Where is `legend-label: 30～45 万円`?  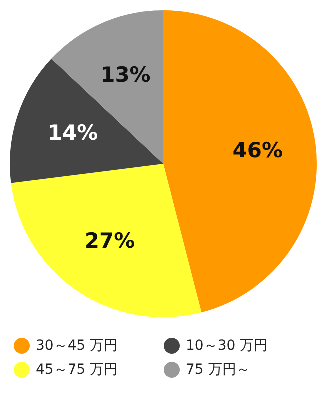 legend-label: 30～45 万円 is located at coordinates (77, 346).